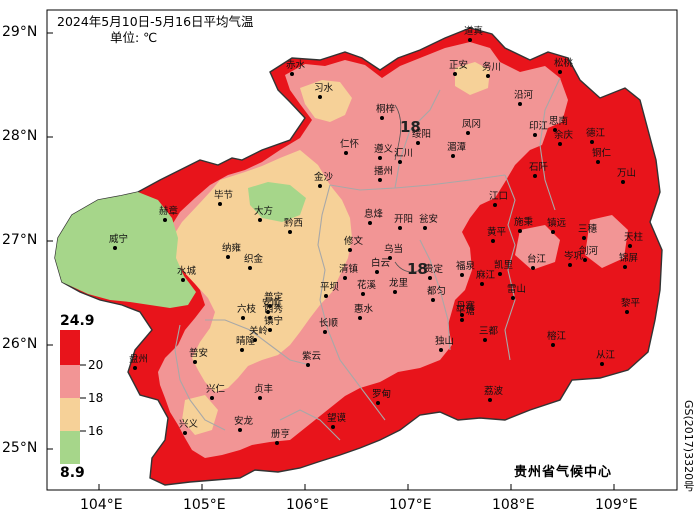  Describe the element at coordinates (96, 398) in the screenshot. I see `legend-threshold-18: 18` at that location.